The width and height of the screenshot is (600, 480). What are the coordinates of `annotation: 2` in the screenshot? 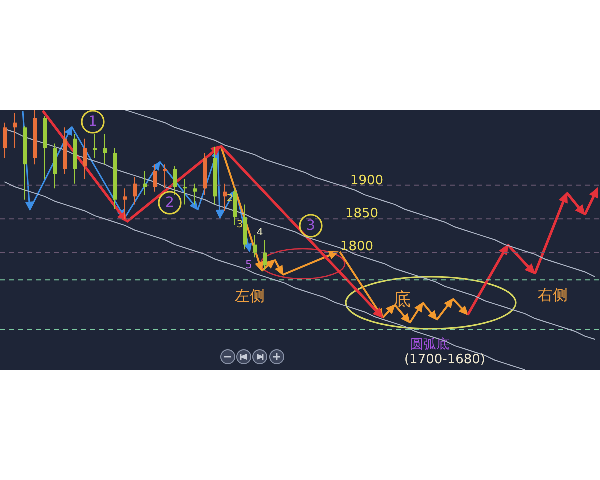 It's located at (170, 203).